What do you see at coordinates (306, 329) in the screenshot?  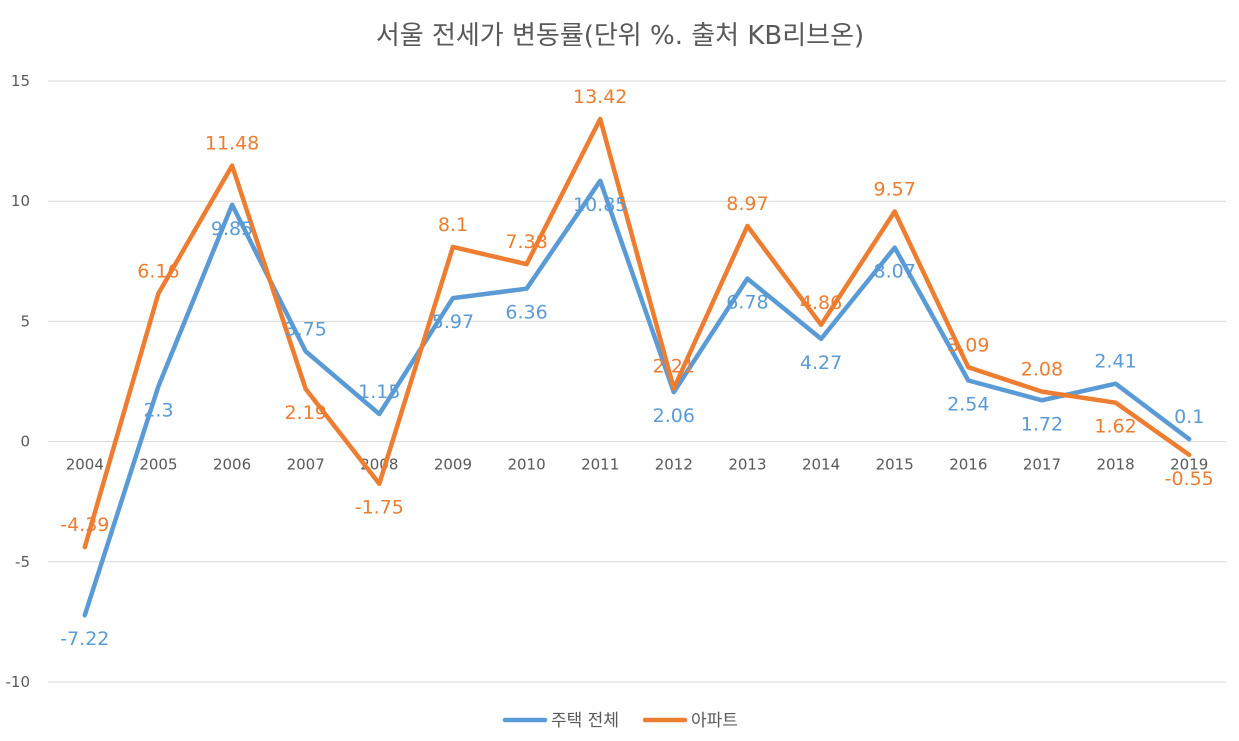 I see `data-label: 3.75` at bounding box center [306, 329].